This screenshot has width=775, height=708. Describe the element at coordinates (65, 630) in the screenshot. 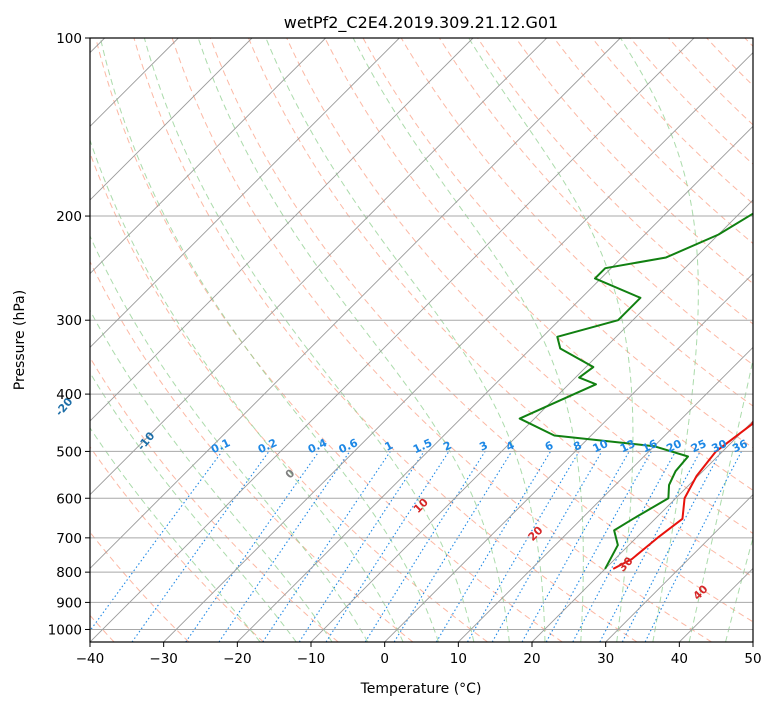

I see `y-tick-label: 1000` at that location.